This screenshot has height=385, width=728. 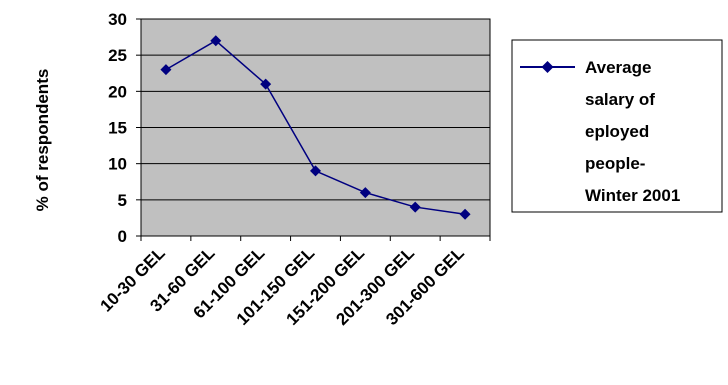 What do you see at coordinates (632, 195) in the screenshot?
I see `legend-label-line-5: Winter 2001` at bounding box center [632, 195].